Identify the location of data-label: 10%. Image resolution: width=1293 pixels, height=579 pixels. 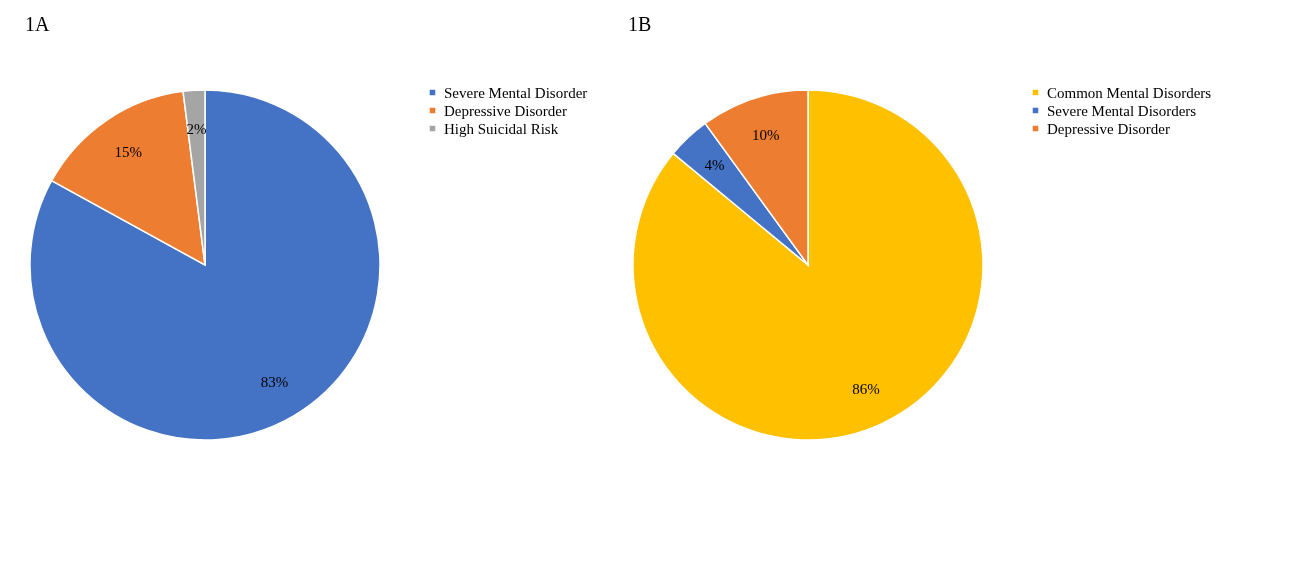
(766, 135).